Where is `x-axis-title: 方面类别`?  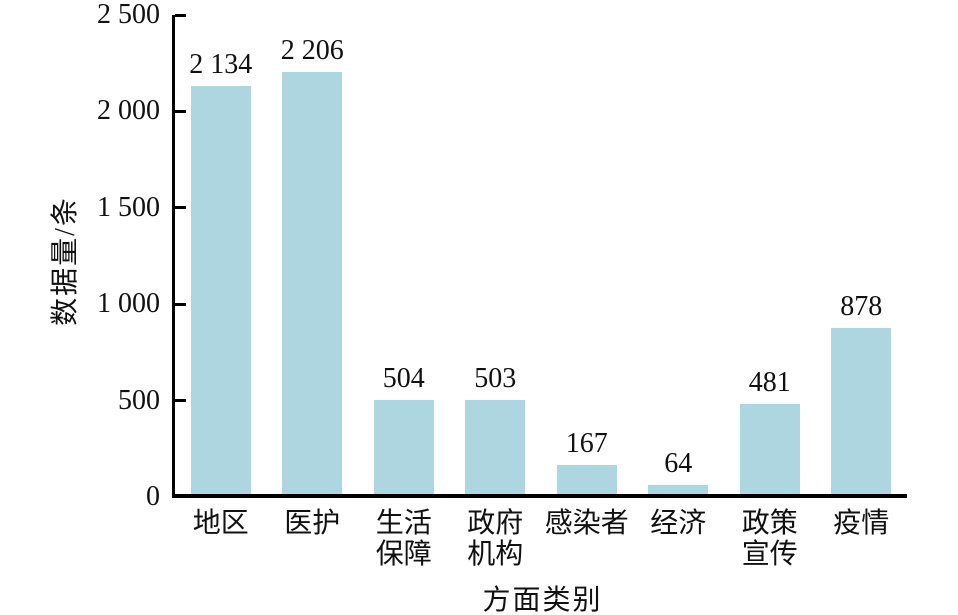
x-axis-title: 方面类别 is located at coordinates (542, 600).